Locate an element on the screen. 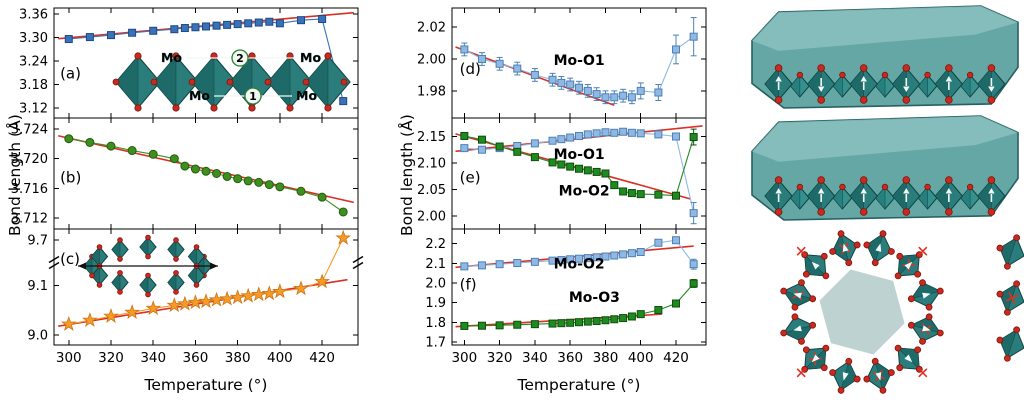 The image size is (1024, 400). y-axis-label-middle: Bond length (Å) is located at coordinates (407, 175).